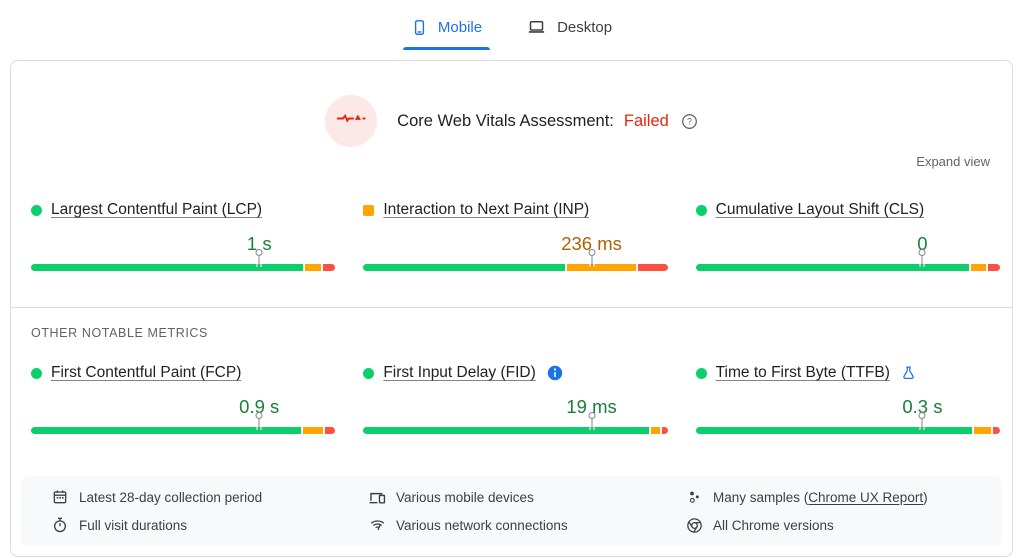  What do you see at coordinates (646, 120) in the screenshot?
I see `assessment-status: Failed` at bounding box center [646, 120].